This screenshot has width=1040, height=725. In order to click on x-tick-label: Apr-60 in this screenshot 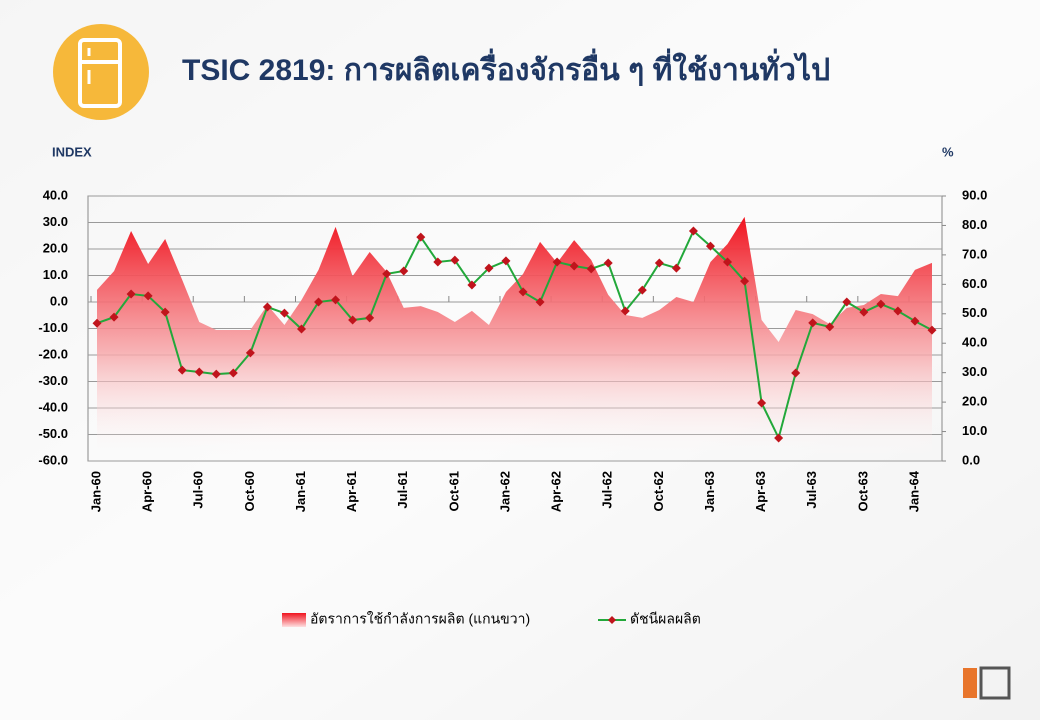, I will do `click(147, 491)`.